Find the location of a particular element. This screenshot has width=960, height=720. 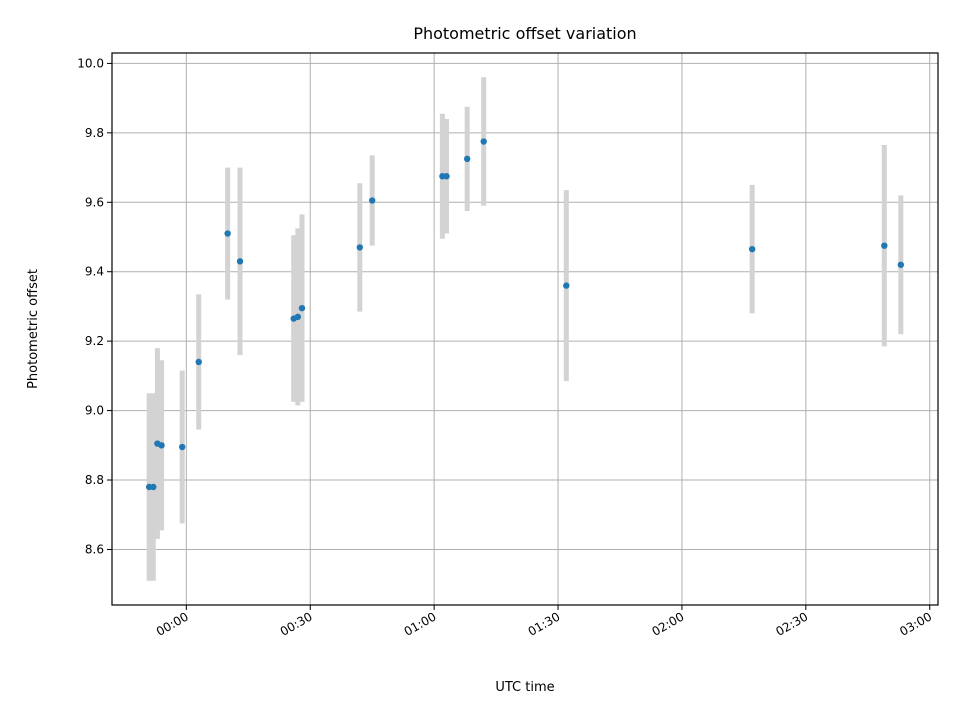

chart-title: Photometric offset variation is located at coordinates (524, 33).